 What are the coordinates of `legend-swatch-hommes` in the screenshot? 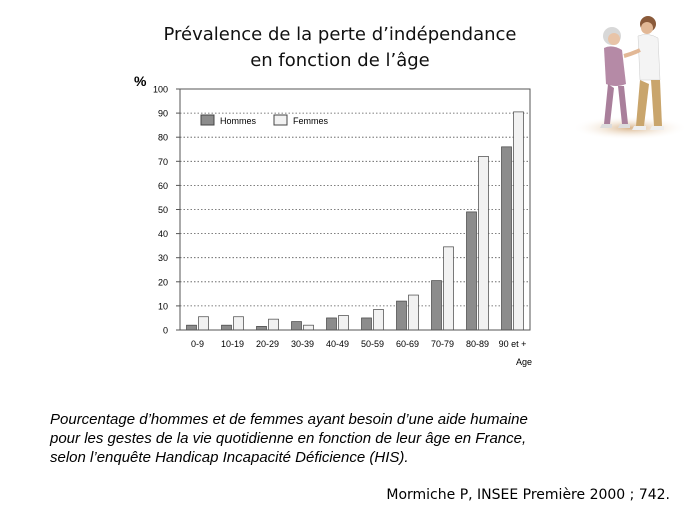 It's located at (207, 120).